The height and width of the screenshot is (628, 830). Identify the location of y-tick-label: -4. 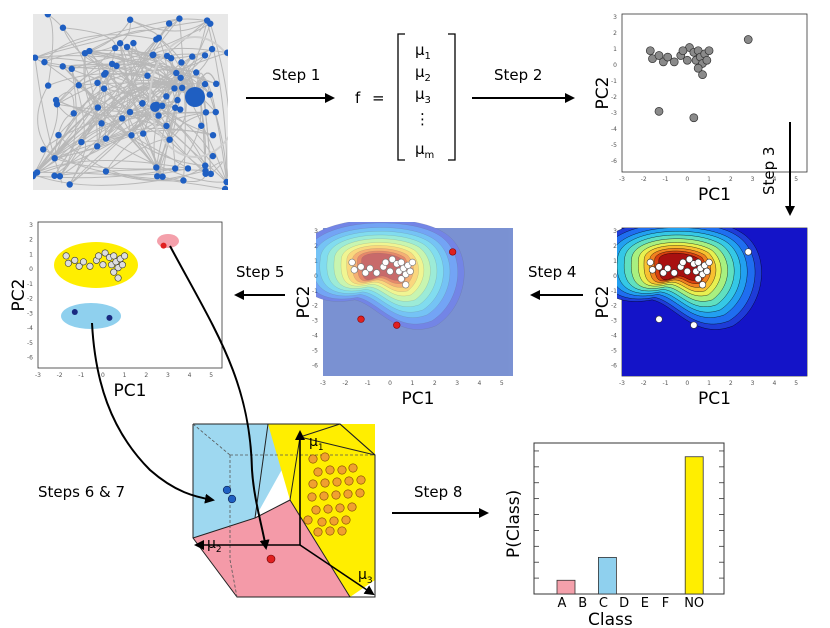
(614, 129).